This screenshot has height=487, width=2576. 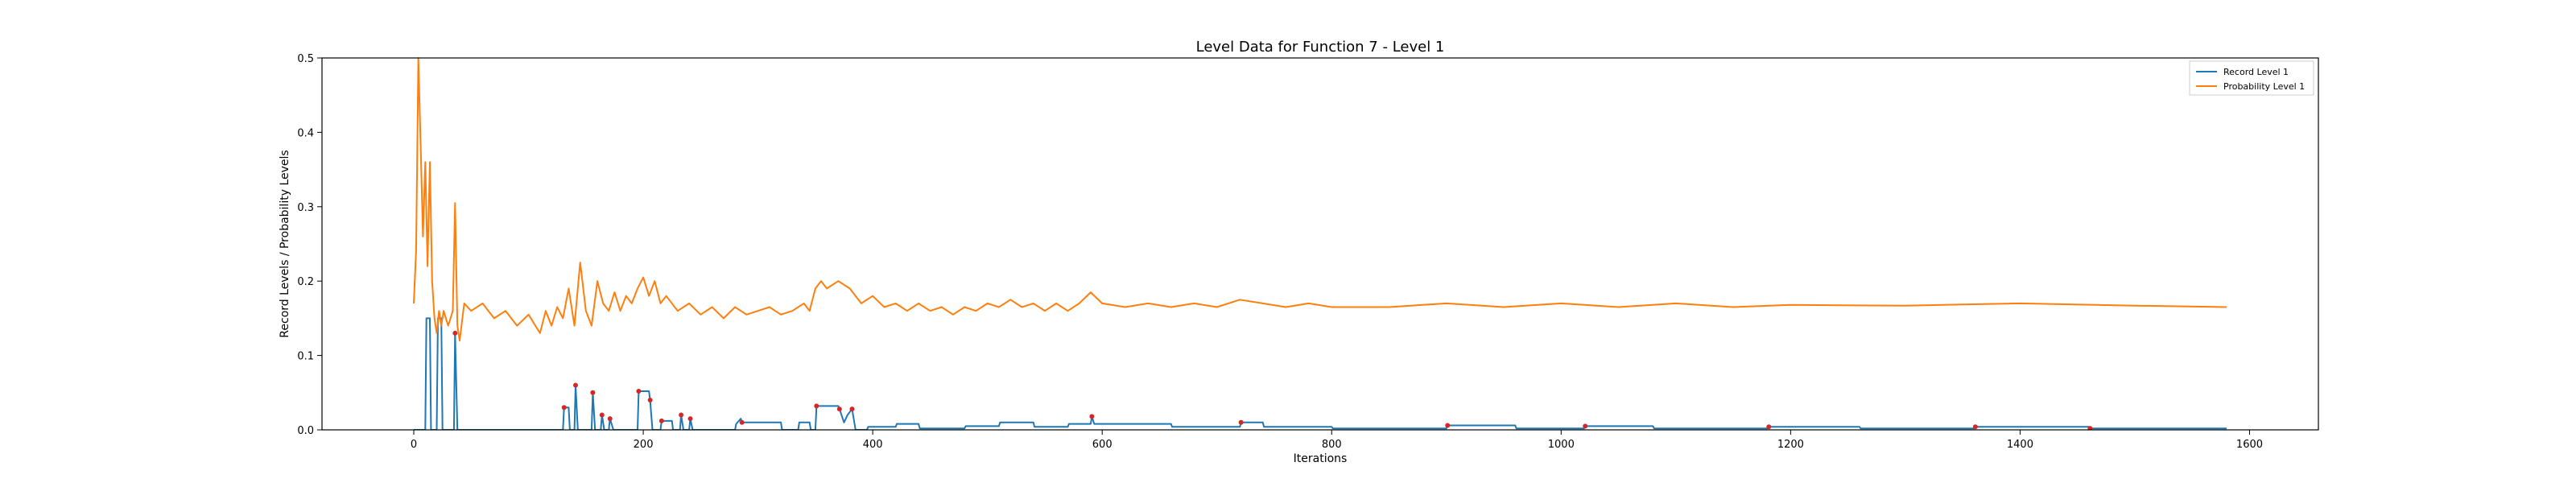 I want to click on y-axis-label: Record Levels / Probability Levels, so click(x=285, y=243).